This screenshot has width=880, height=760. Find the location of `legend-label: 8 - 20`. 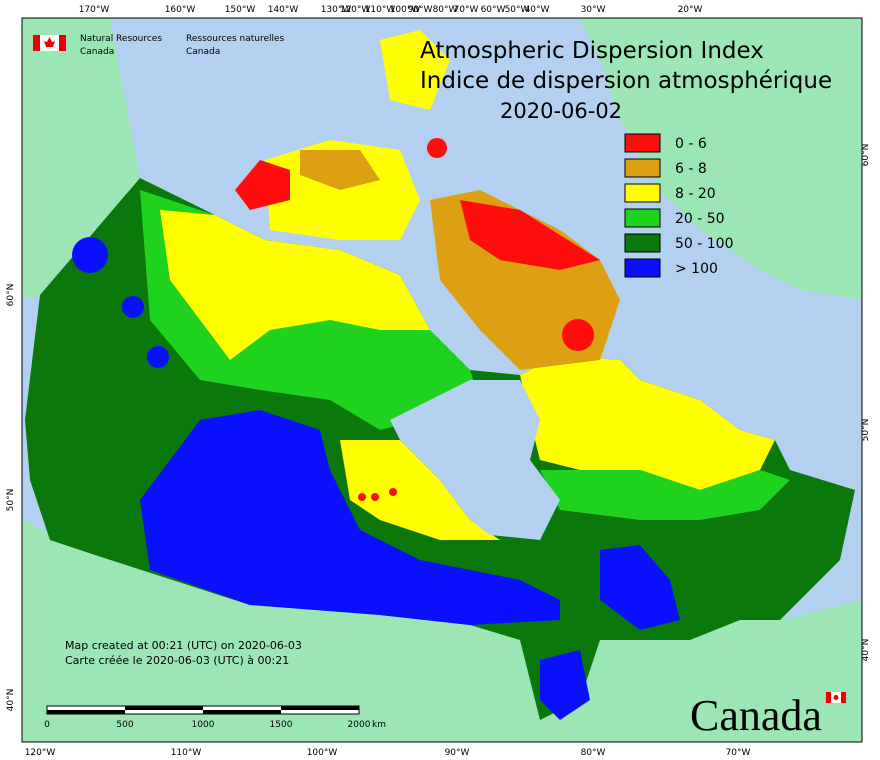

legend-label: 8 - 20 is located at coordinates (695, 194).